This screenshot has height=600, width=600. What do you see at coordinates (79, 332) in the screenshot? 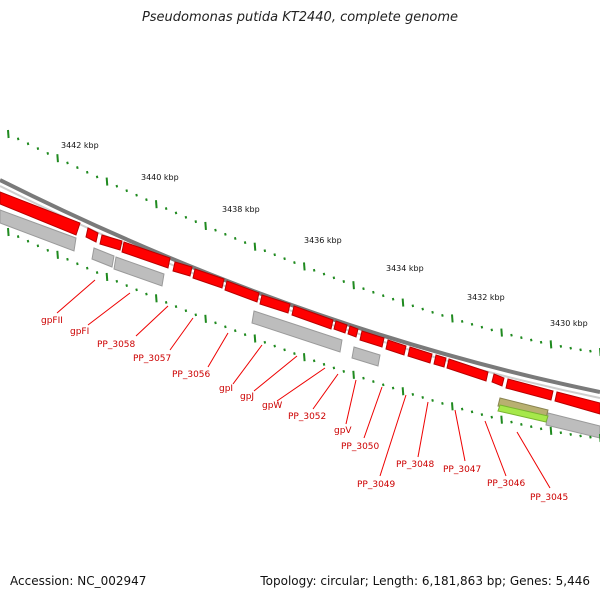
I see `gene-label-gpfi: gpFI` at bounding box center [79, 332].